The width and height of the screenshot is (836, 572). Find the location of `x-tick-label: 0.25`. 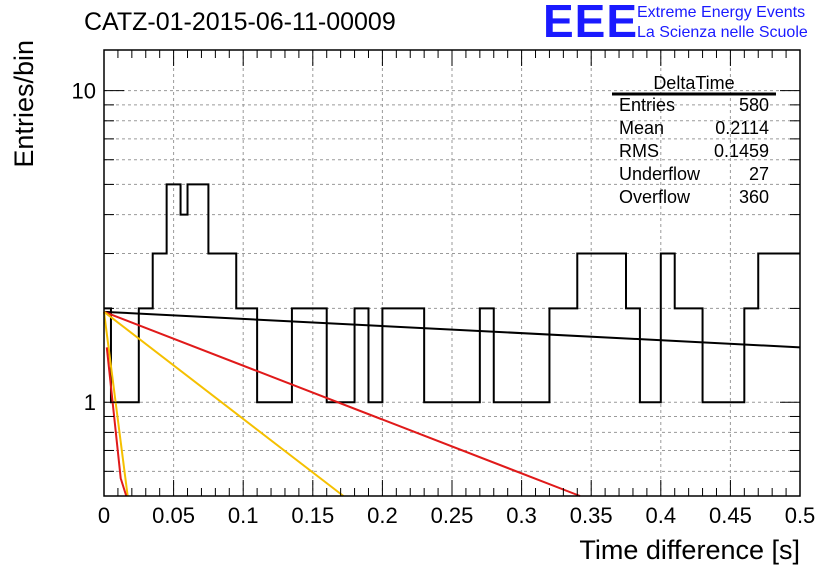

x-tick-label: 0.25 is located at coordinates (452, 515).